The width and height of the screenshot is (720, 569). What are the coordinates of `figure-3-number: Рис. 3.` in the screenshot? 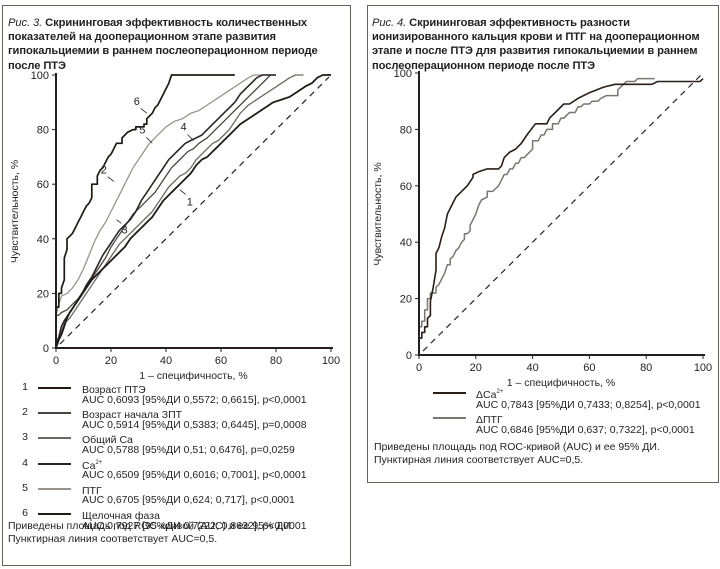 It's located at (25, 23).